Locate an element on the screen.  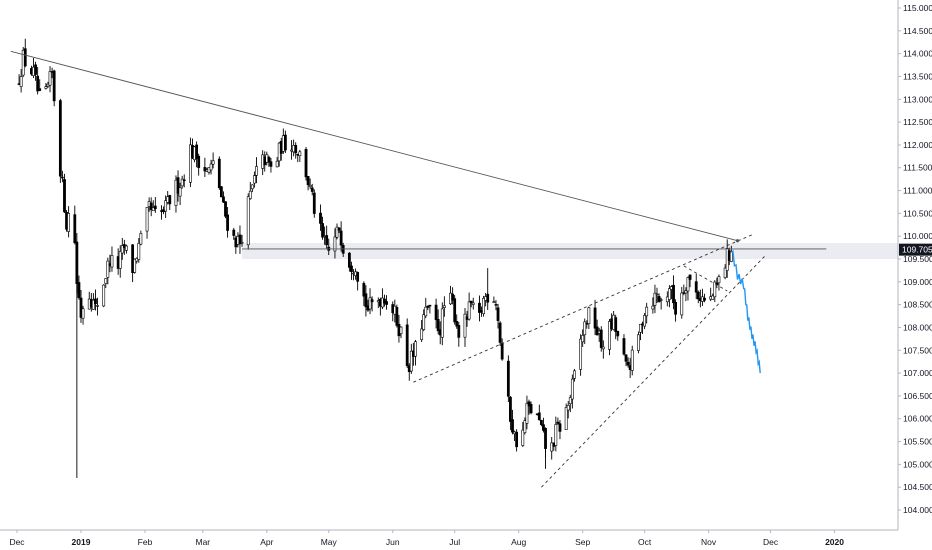
time-tick-label: 2019 is located at coordinates (81, 542).